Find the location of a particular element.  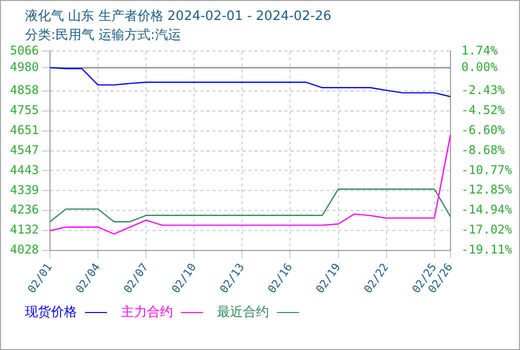

y2-tick-label: 0.00% is located at coordinates (479, 67).